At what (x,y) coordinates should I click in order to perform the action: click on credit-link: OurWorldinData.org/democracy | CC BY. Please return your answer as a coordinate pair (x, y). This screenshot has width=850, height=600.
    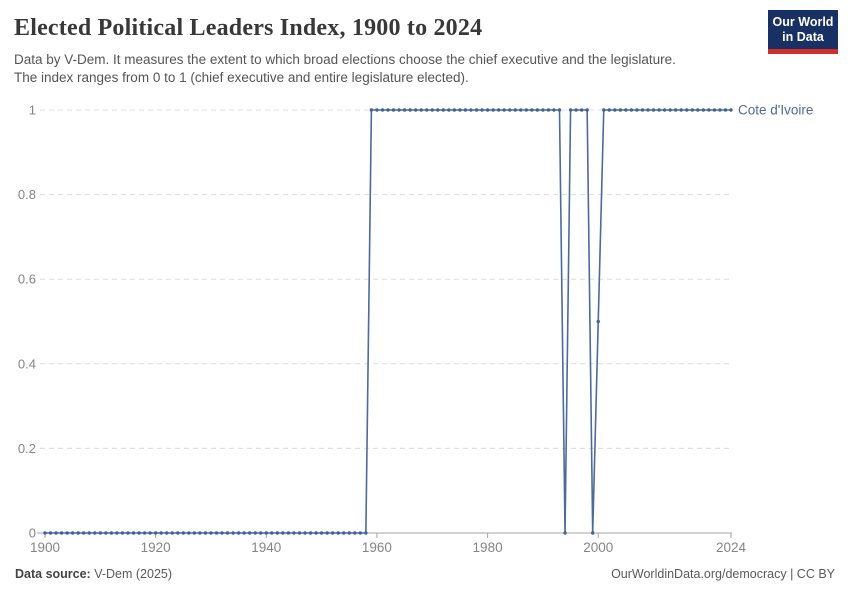
    Looking at the image, I should click on (723, 574).